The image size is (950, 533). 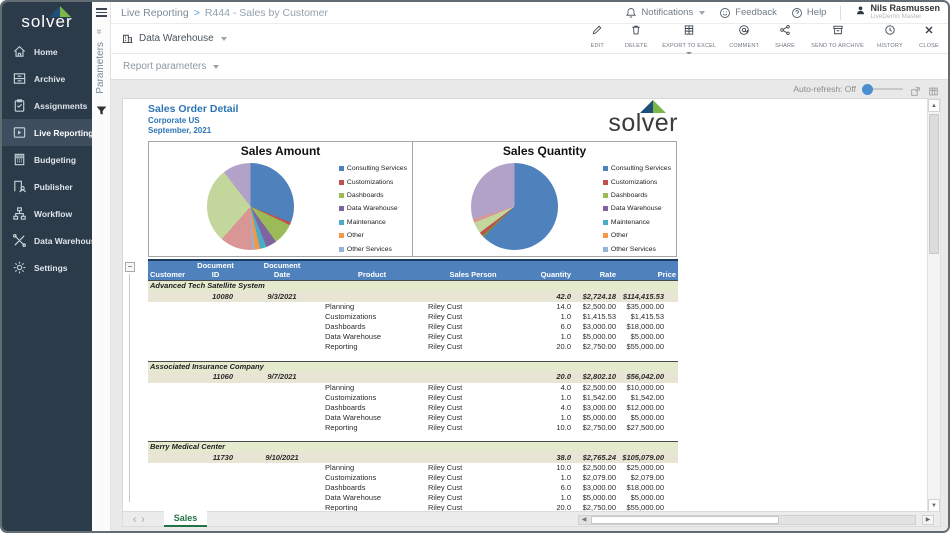 I want to click on customer-group-row: Associated Insurance Company, so click(x=413, y=366).